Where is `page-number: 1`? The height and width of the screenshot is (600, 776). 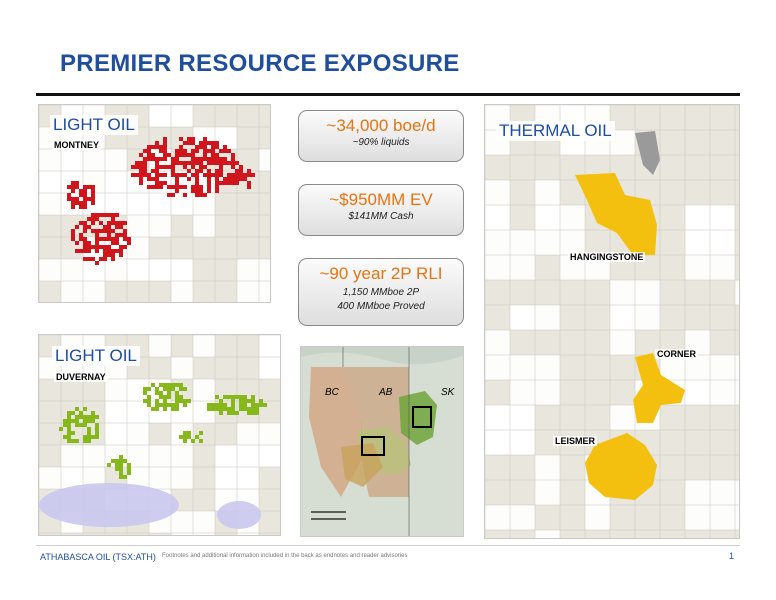
page-number: 1 is located at coordinates (732, 556).